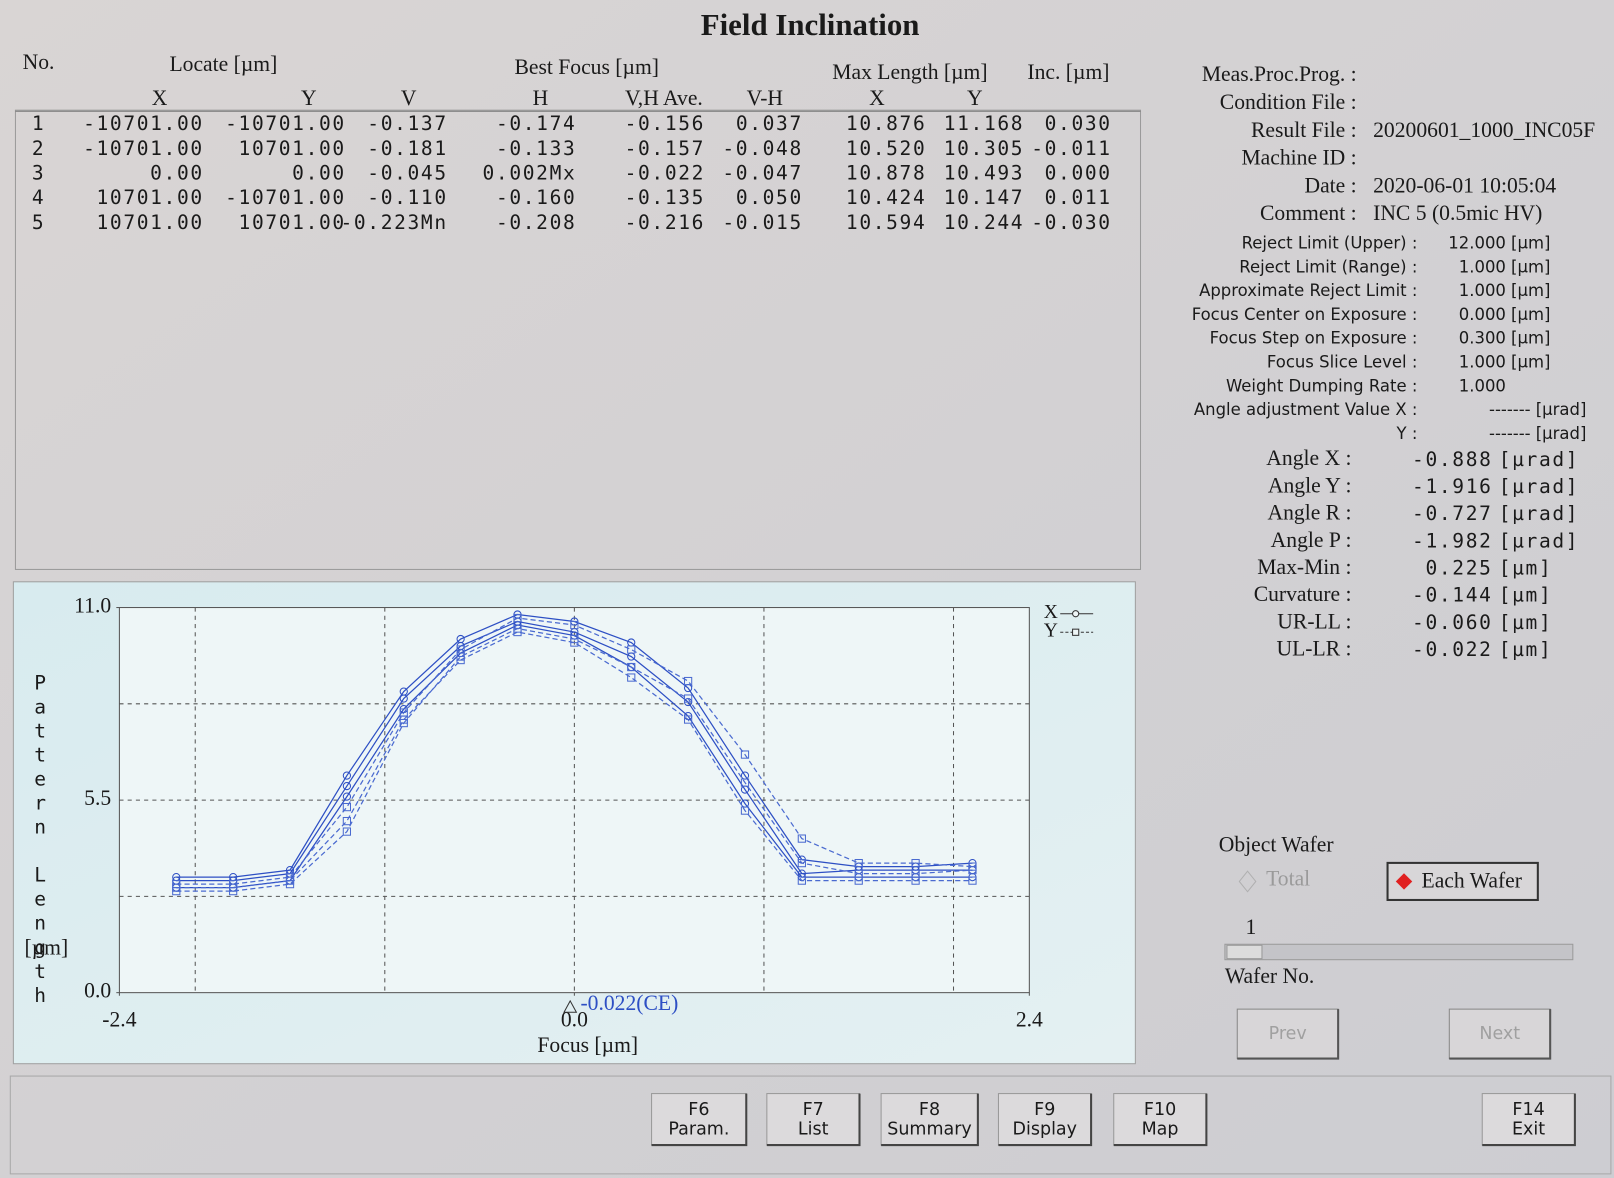 Image resolution: width=1614 pixels, height=1178 pixels. I want to click on table-cell: -0.181, so click(407, 148).